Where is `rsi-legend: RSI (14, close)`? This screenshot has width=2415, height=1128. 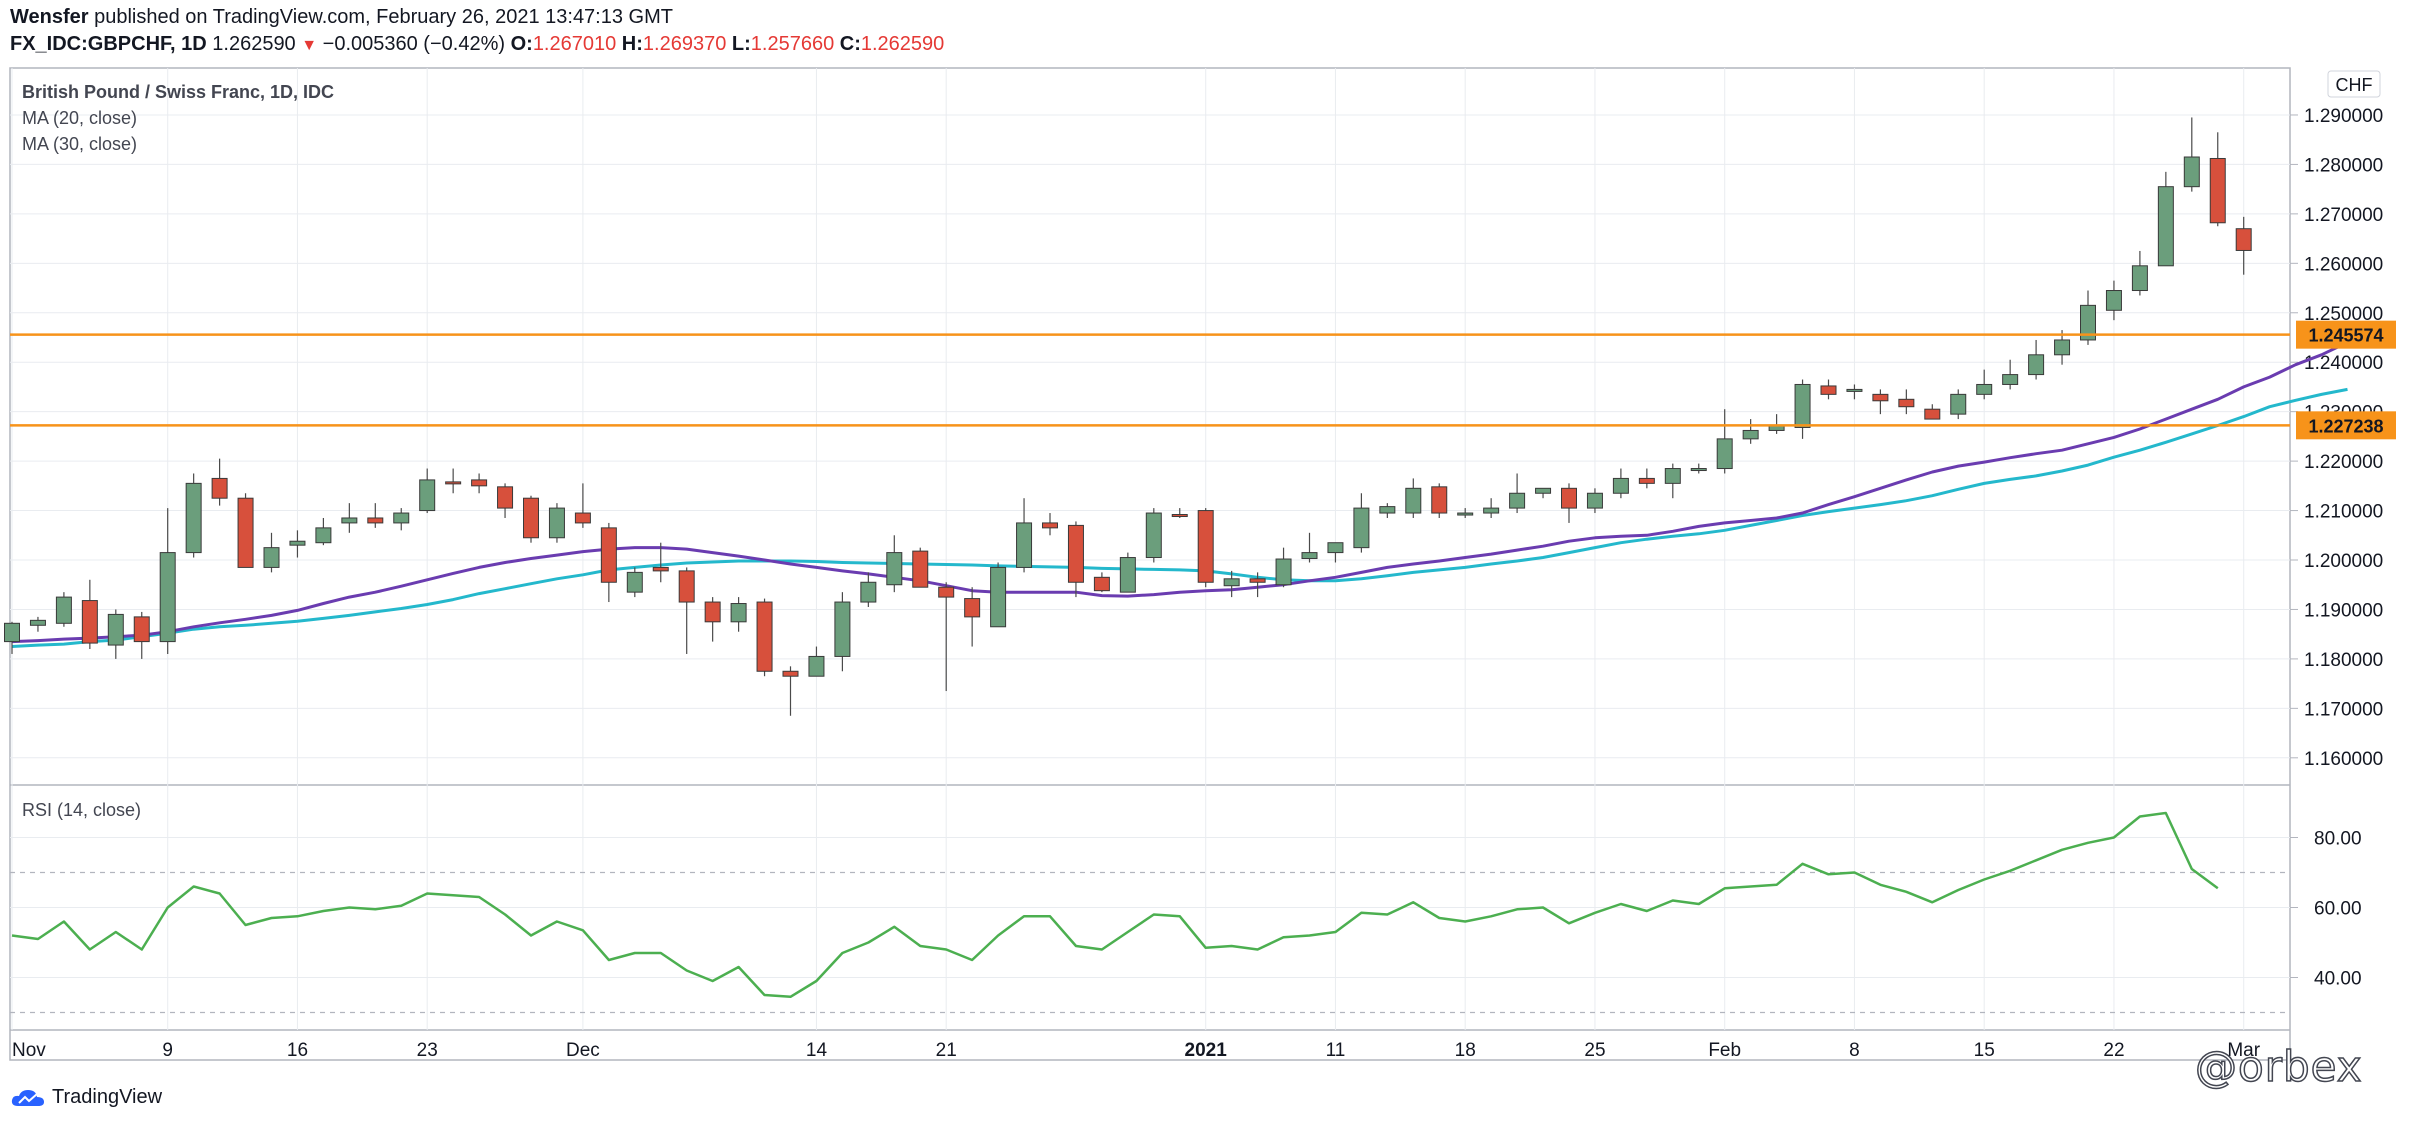
rsi-legend: RSI (14, close) is located at coordinates (82, 810).